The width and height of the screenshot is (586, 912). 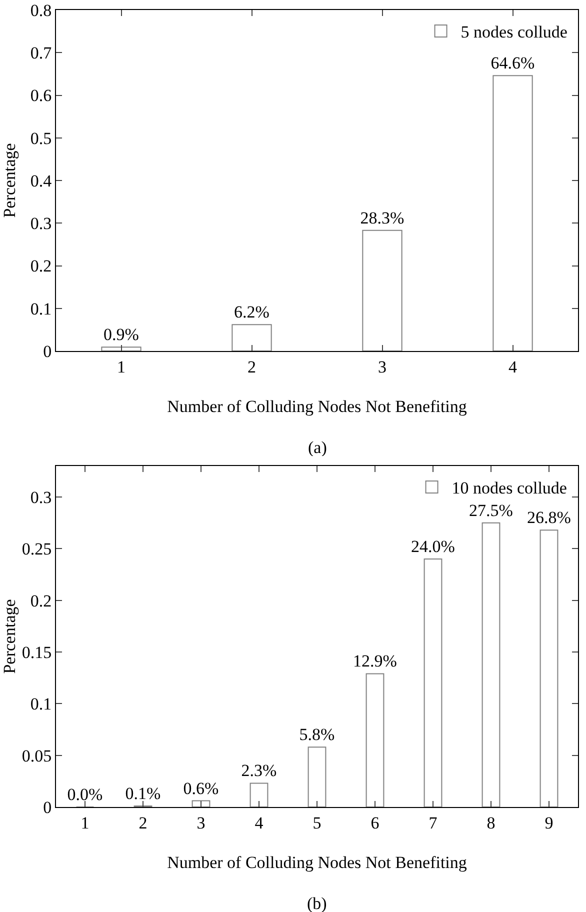 I want to click on data-label: 5.8%, so click(x=317, y=734).